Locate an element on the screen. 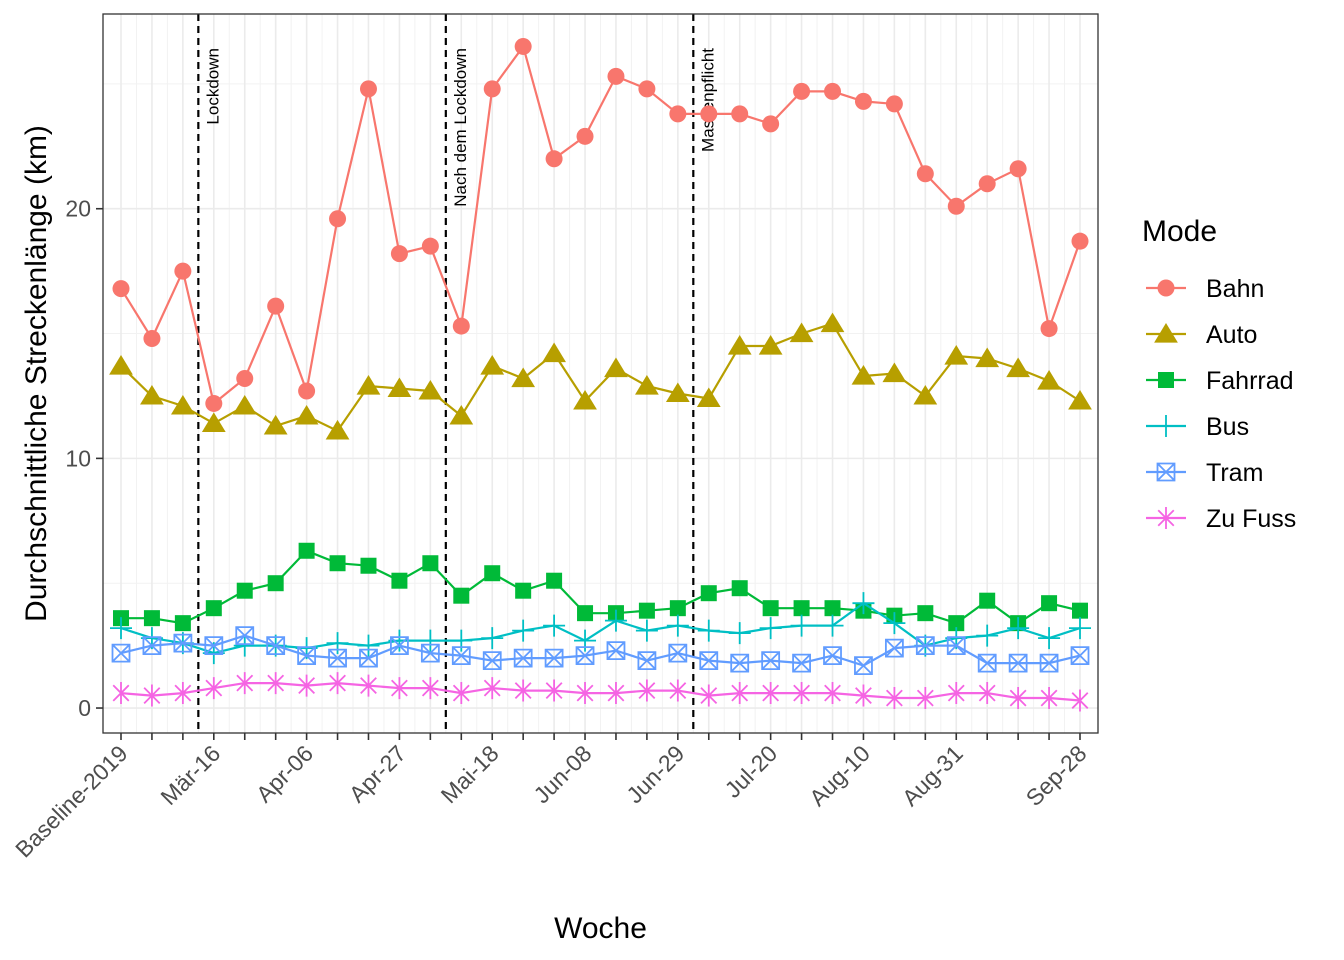 The image size is (1344, 960). legend-label: Bahn is located at coordinates (1235, 289).